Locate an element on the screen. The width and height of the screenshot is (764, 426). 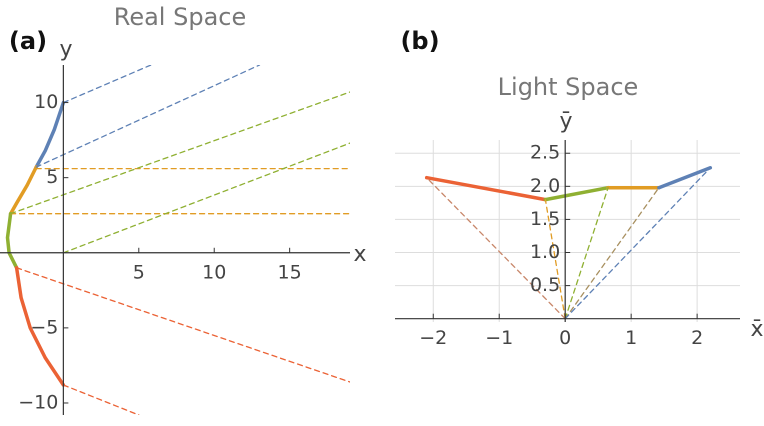
x-tick-label: 1 is located at coordinates (631, 338).